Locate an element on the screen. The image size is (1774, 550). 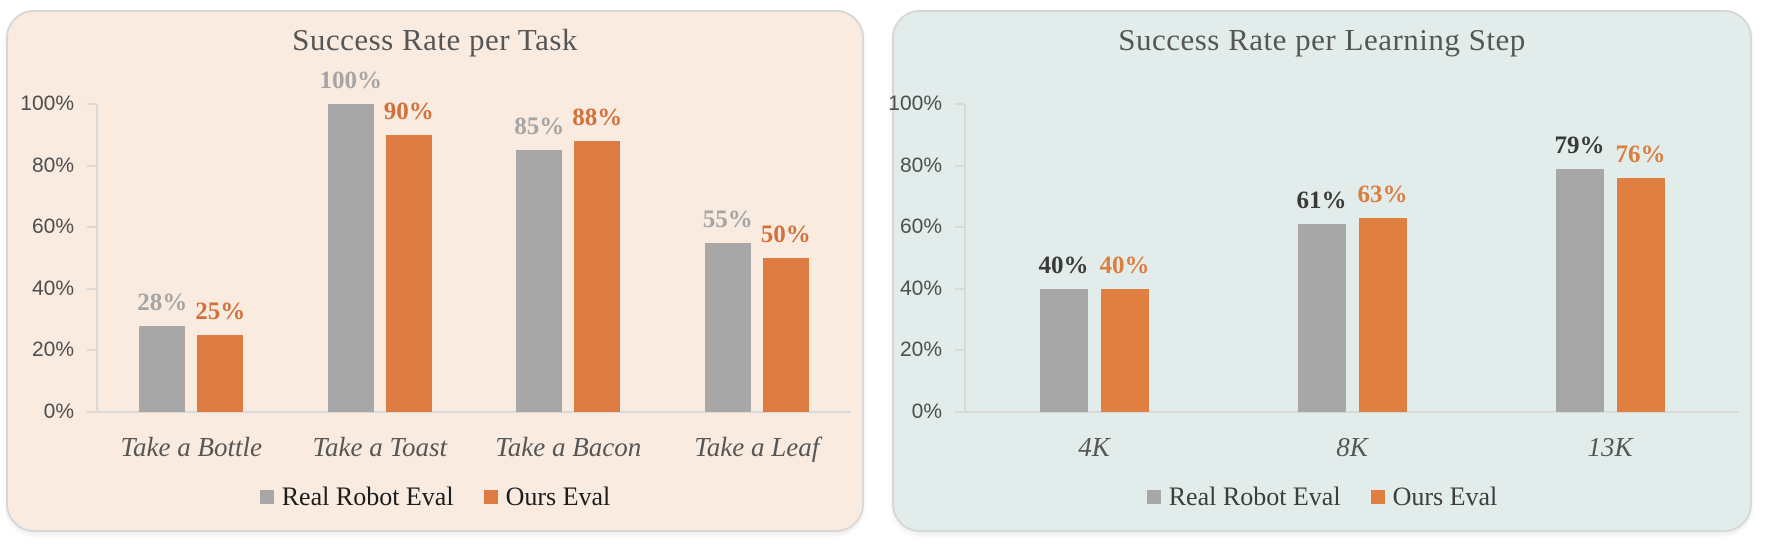
legend-learning-step: Real Robot Eval Ours Eval is located at coordinates (1322, 497).